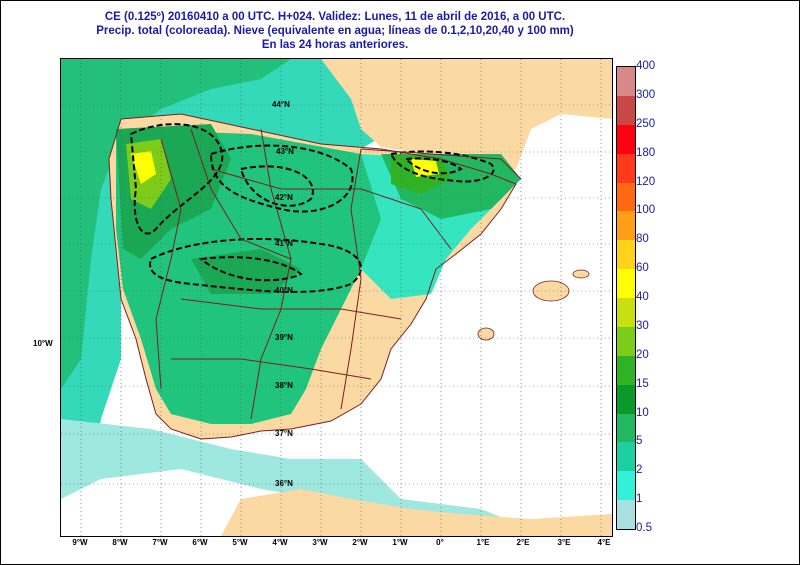 Image resolution: width=800 pixels, height=565 pixels. What do you see at coordinates (284, 483) in the screenshot?
I see `lat-label-36: 36°N` at bounding box center [284, 483].